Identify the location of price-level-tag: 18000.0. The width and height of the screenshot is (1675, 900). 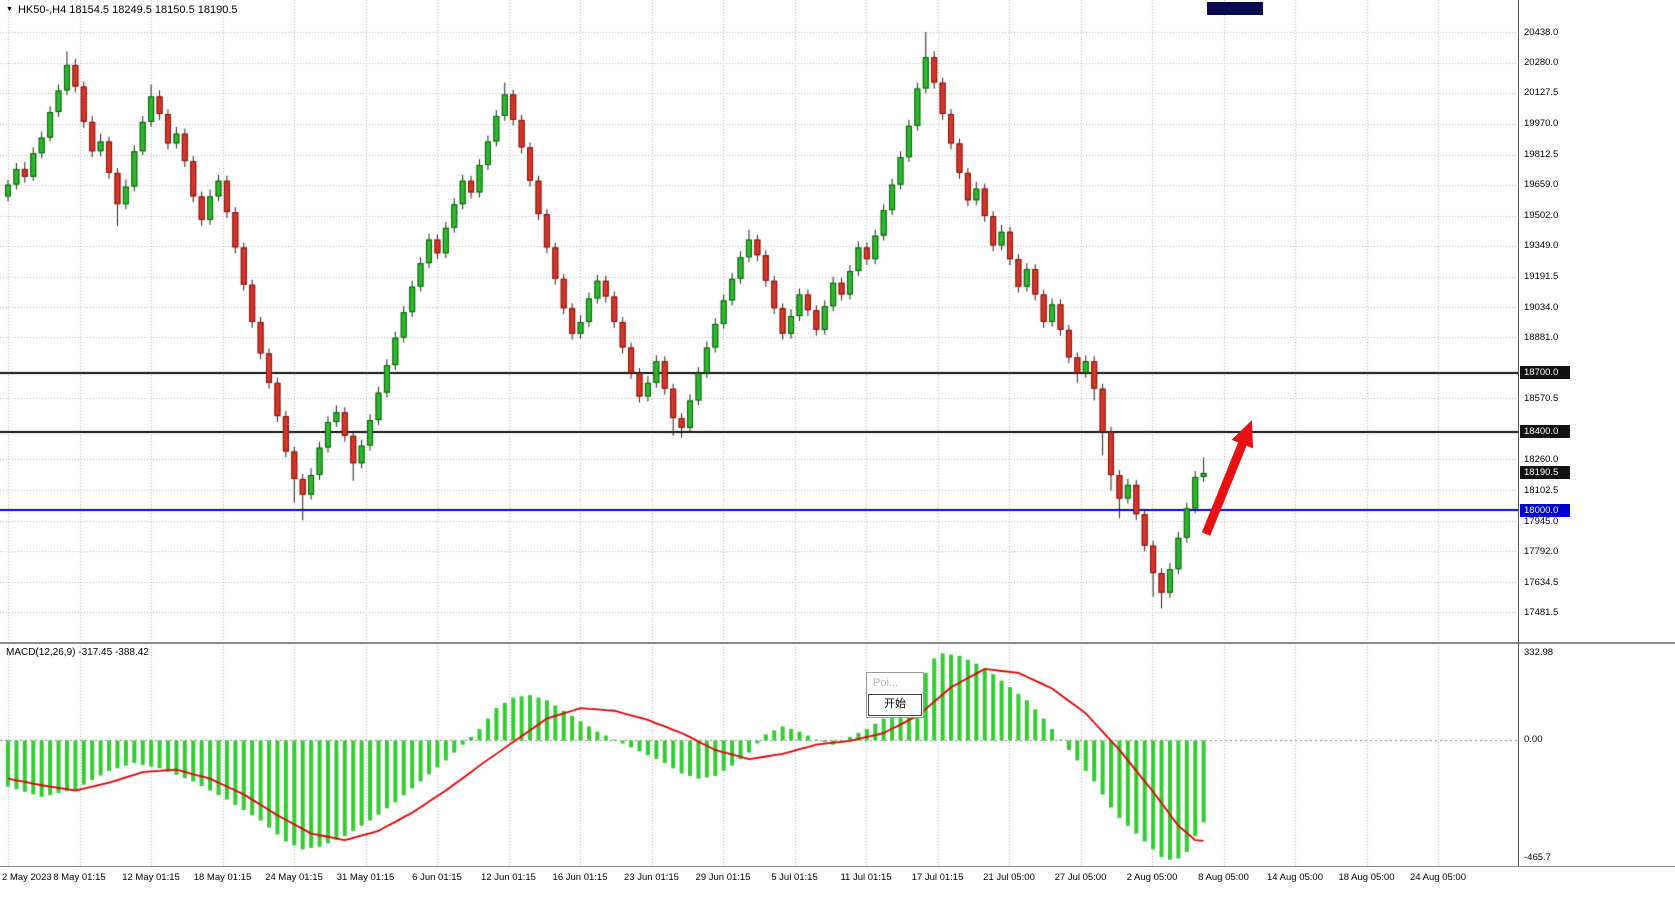
(1545, 510).